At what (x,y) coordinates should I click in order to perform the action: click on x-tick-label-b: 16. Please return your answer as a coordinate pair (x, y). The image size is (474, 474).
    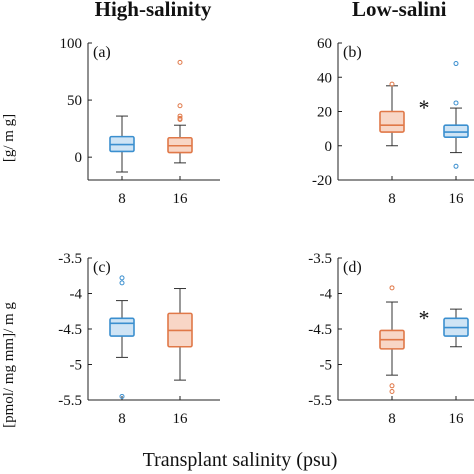
    Looking at the image, I should click on (457, 199).